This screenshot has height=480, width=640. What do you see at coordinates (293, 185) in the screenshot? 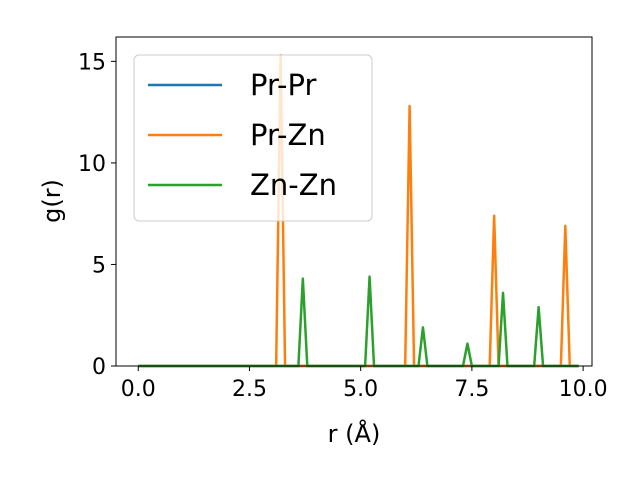
I see `legend-label-zn-zn: Zn-Zn` at bounding box center [293, 185].